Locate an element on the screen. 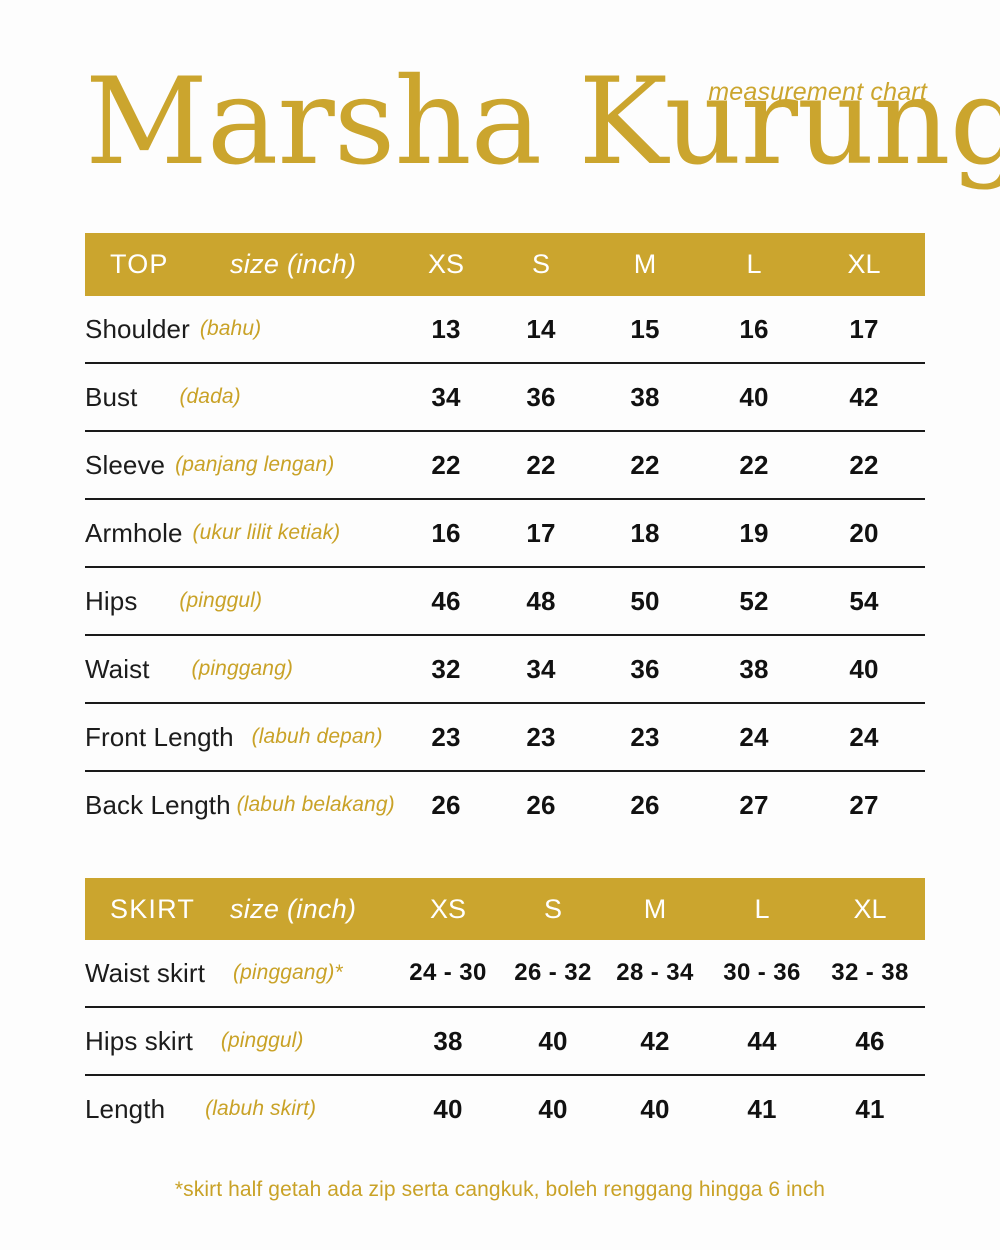  skirt-table-header: SKIRT size (inch) XS S M L XL is located at coordinates (505, 909).